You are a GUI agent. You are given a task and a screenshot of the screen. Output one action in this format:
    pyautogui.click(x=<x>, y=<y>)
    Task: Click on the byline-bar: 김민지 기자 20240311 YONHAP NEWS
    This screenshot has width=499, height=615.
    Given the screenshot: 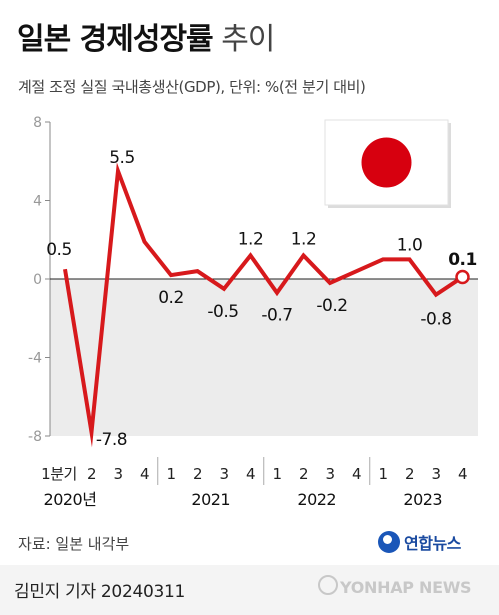 What is the action you would take?
    pyautogui.click(x=249, y=590)
    